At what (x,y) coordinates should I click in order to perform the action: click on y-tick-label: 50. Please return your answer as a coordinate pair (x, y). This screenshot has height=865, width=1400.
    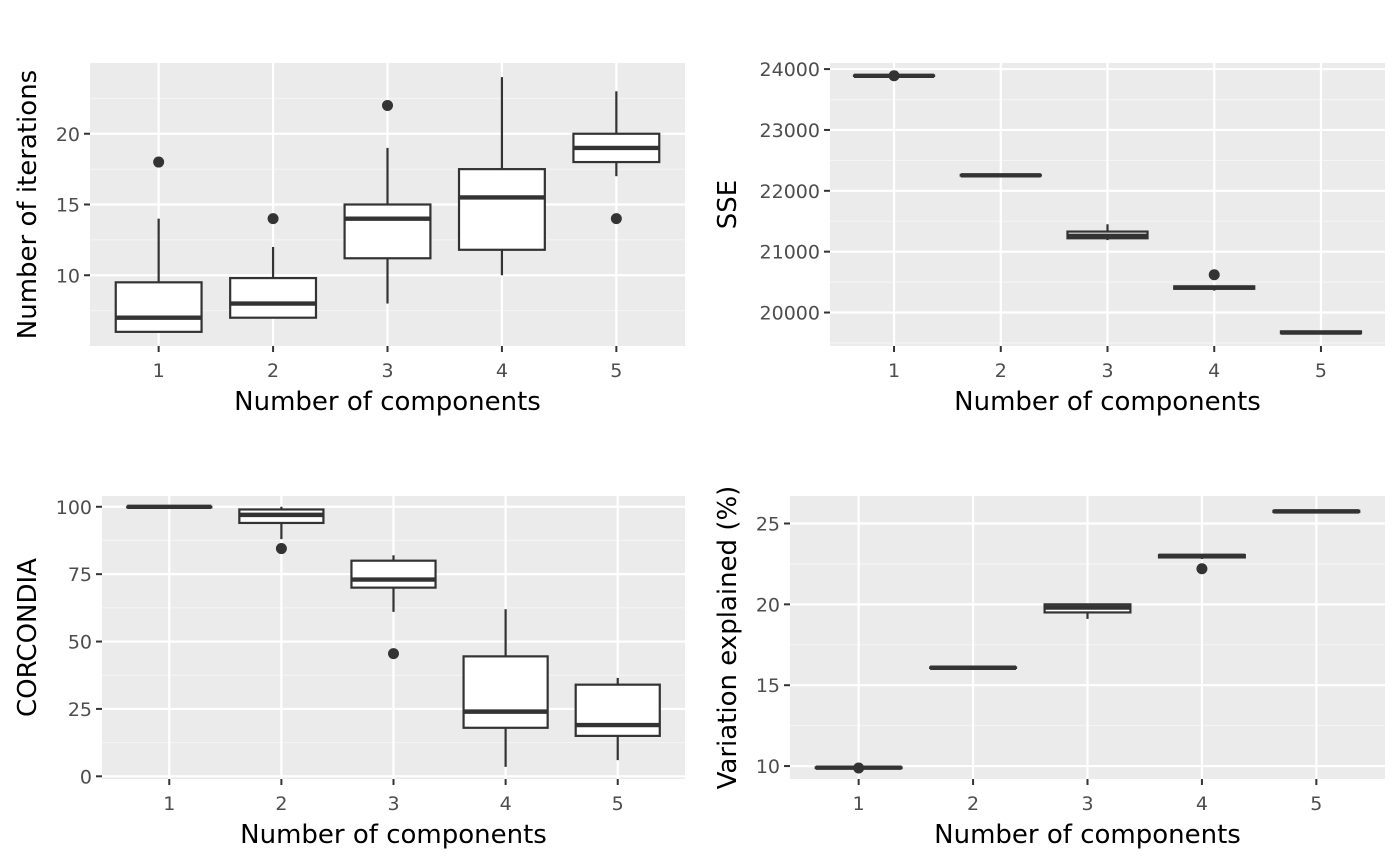
    Looking at the image, I should click on (80, 643).